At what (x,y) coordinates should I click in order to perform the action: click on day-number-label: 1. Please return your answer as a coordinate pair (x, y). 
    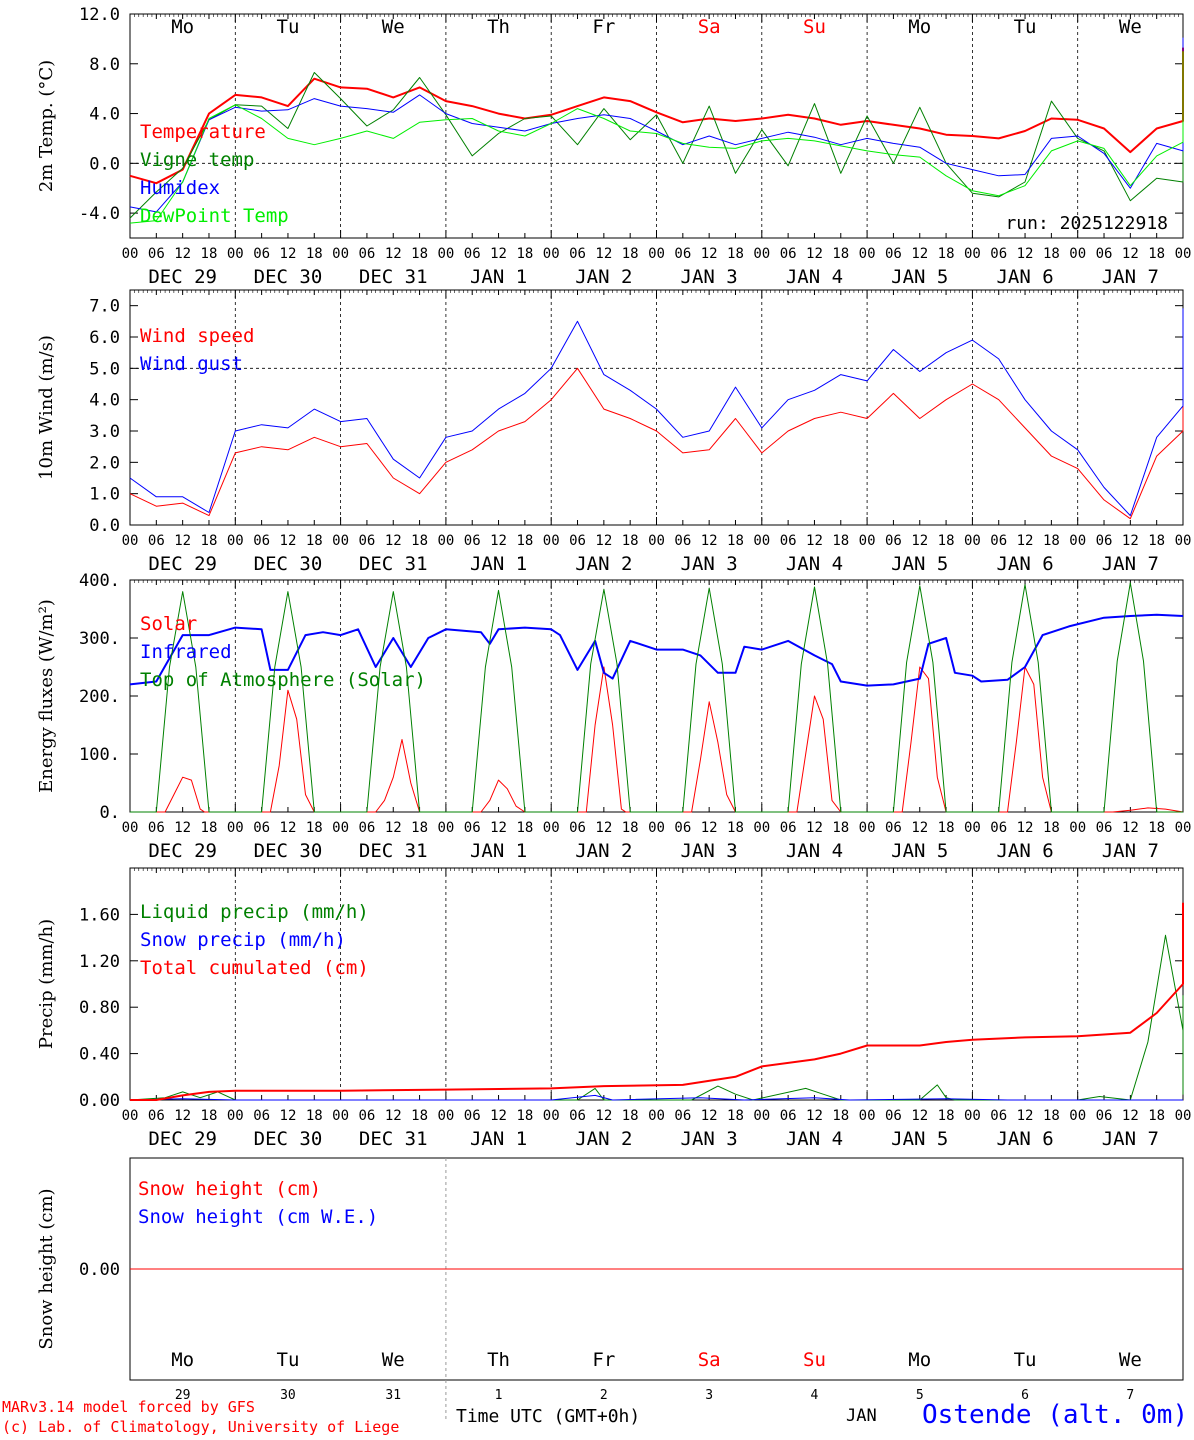
    Looking at the image, I should click on (499, 1395).